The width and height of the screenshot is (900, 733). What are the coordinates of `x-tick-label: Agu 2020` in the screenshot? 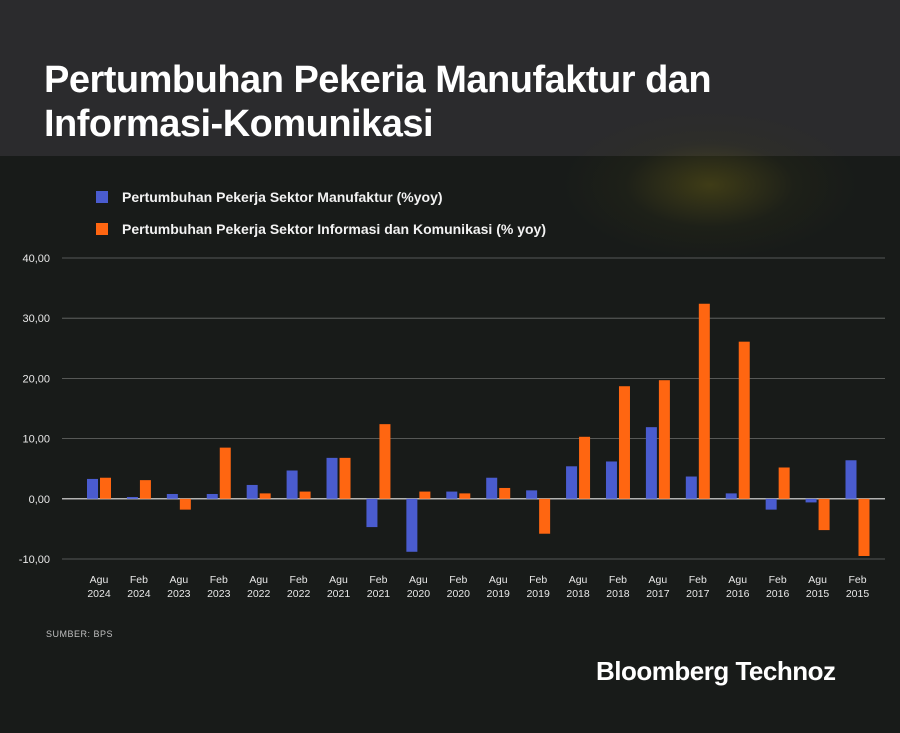 It's located at (419, 587).